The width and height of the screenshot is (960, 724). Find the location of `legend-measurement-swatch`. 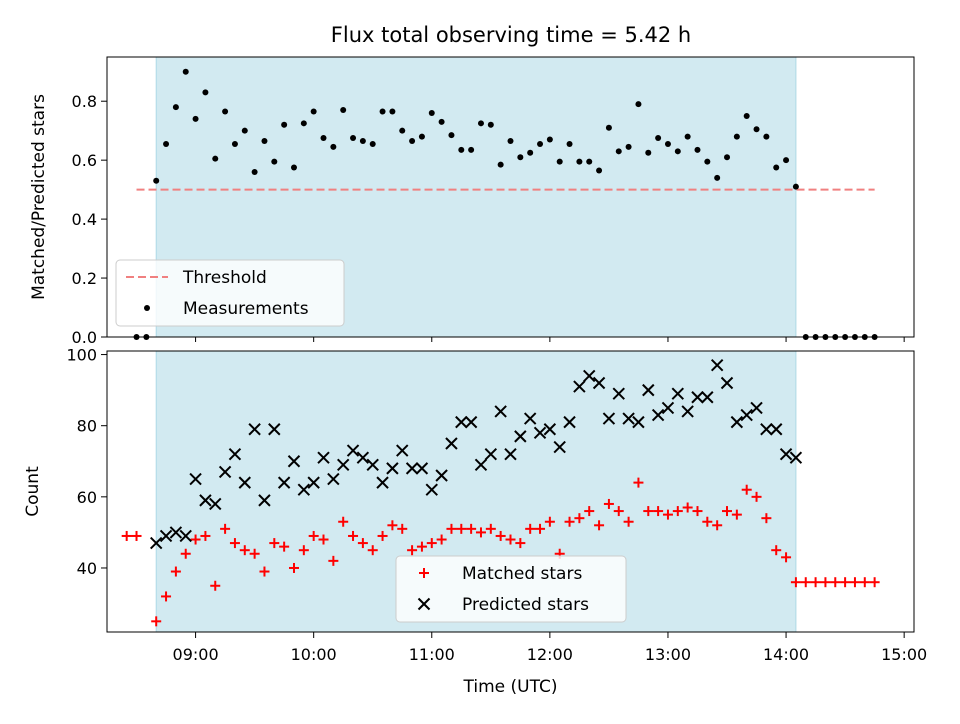

legend-measurement-swatch is located at coordinates (147, 308).